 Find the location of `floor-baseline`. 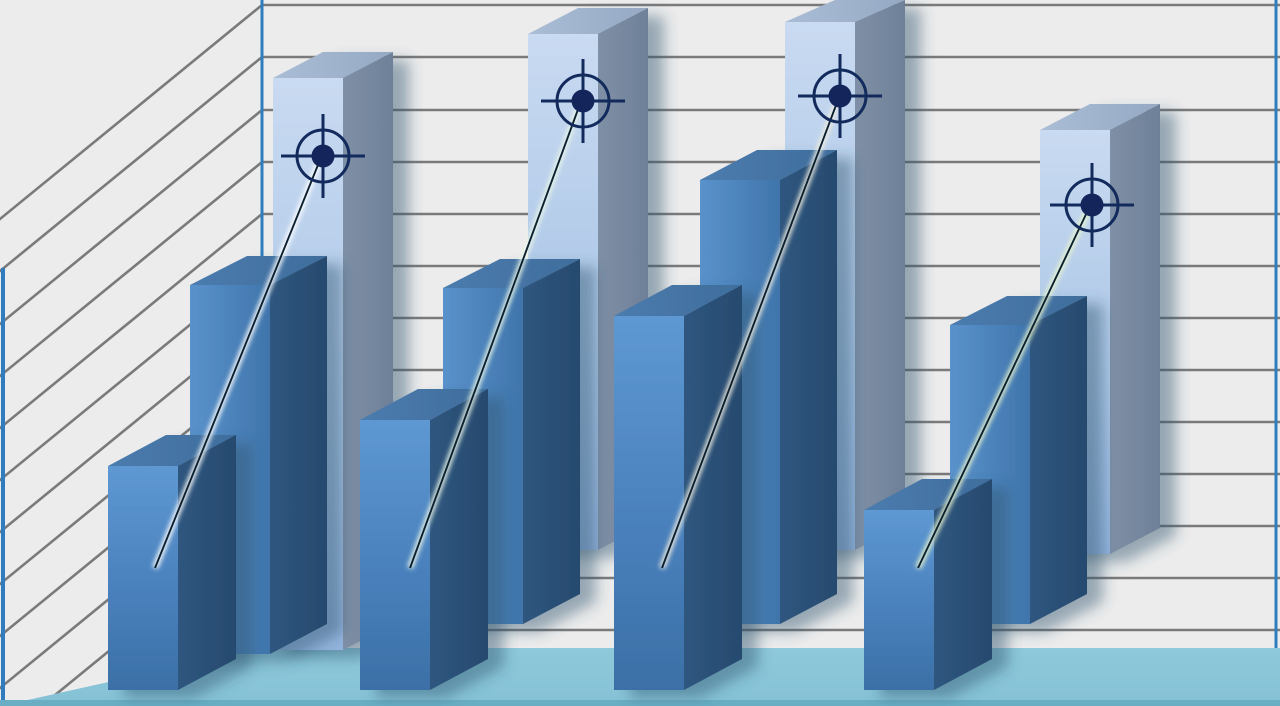

floor-baseline is located at coordinates (640, 703).